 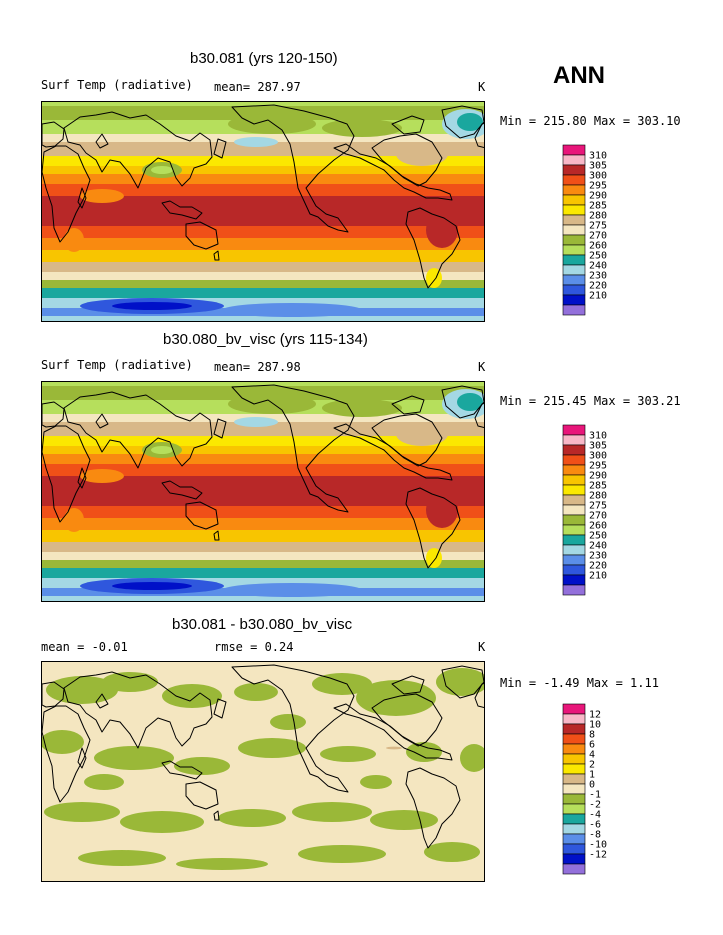 What do you see at coordinates (598, 845) in the screenshot?
I see `panel3-legend-tick-label: -10` at bounding box center [598, 845].